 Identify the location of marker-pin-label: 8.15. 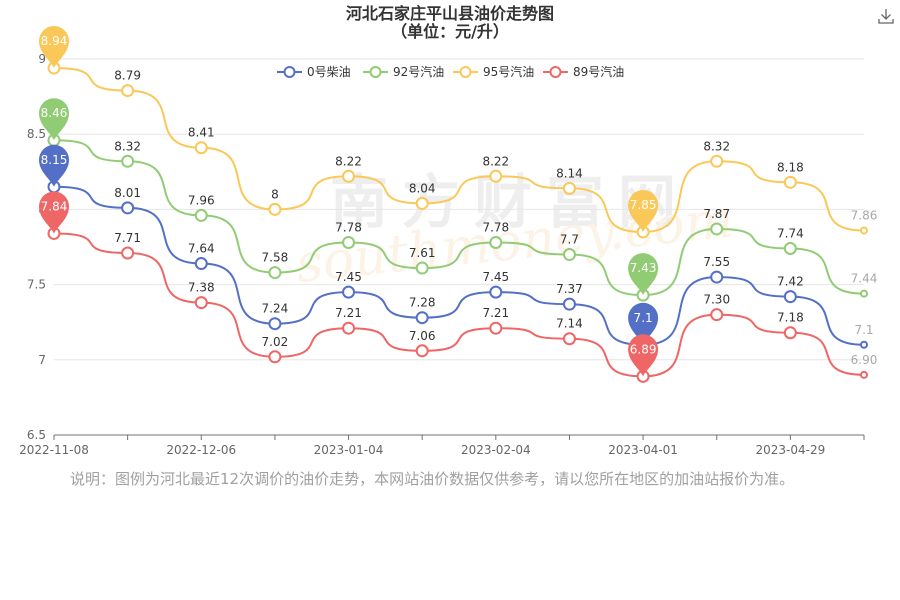
(54, 160).